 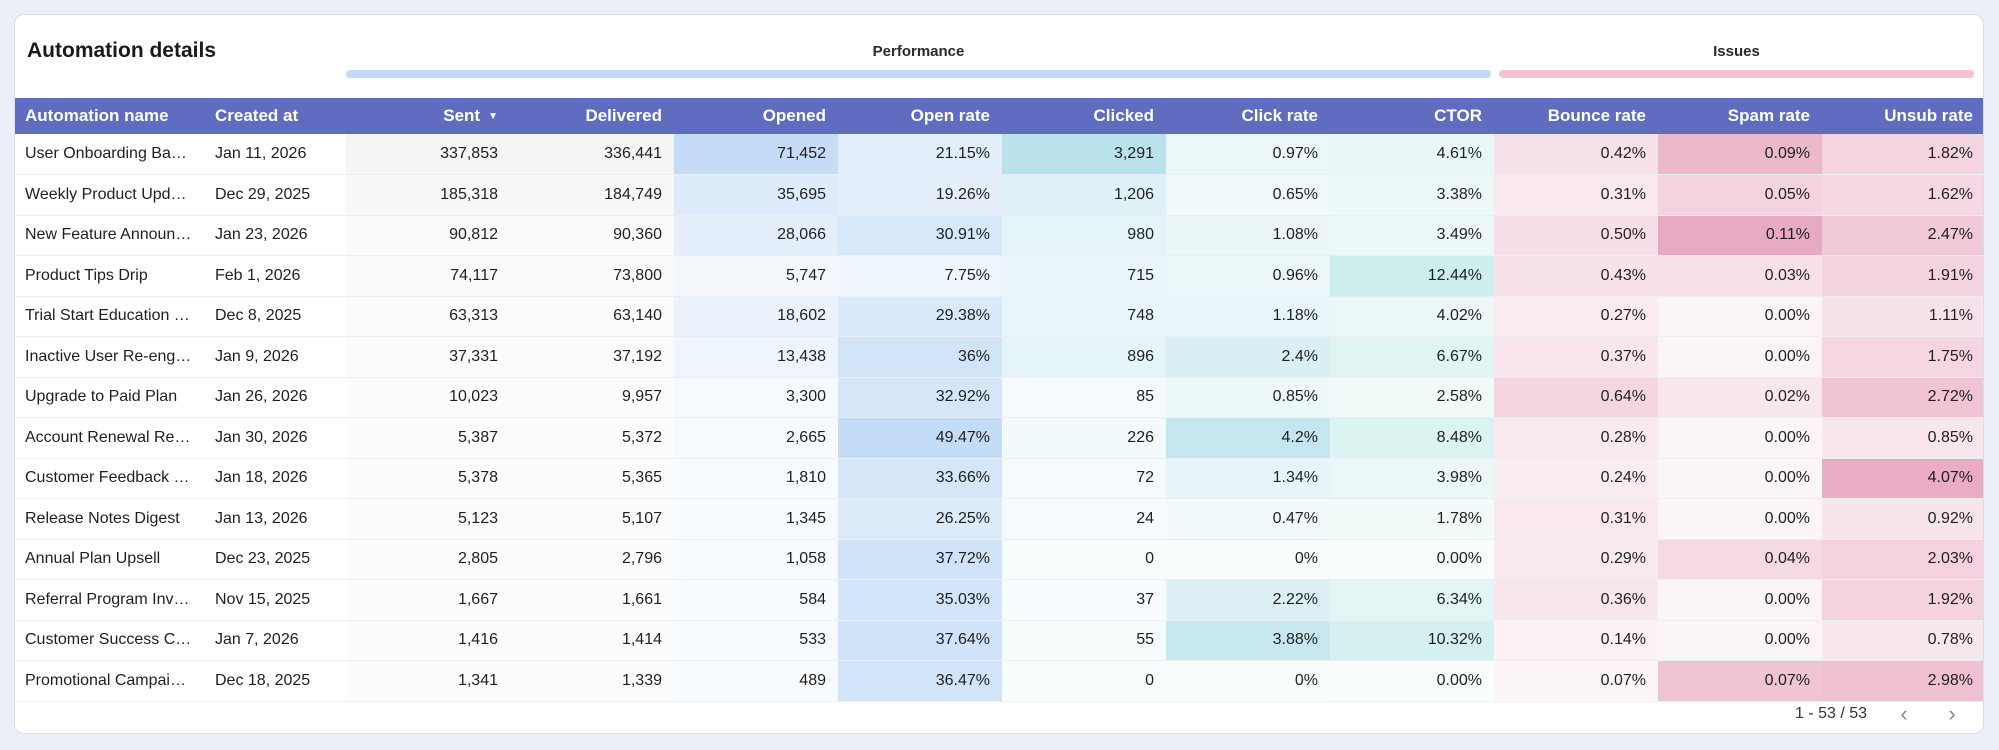 I want to click on cell-name: Product Tips Drip, so click(x=110, y=276).